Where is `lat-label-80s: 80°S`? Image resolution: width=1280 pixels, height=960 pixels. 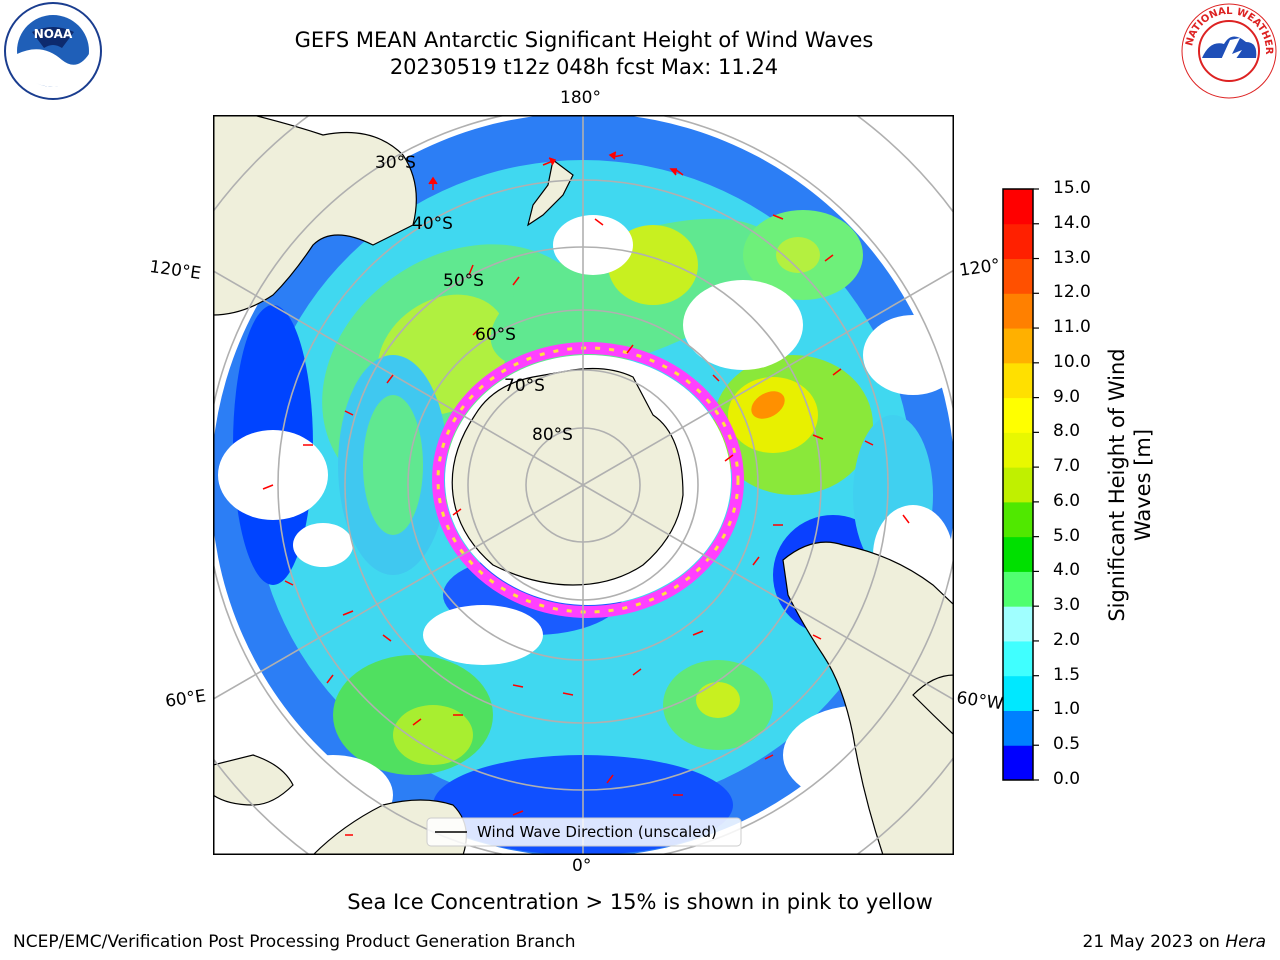 lat-label-80s: 80°S is located at coordinates (552, 435).